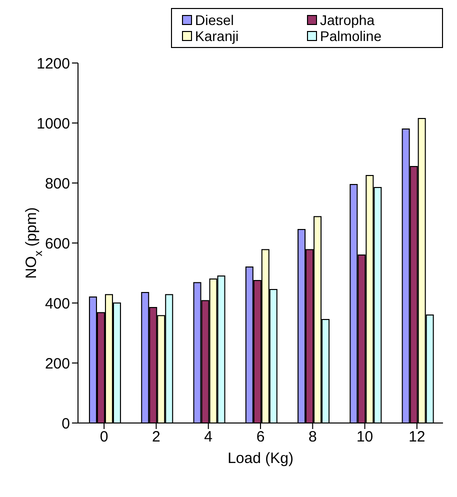  I want to click on x-tick-label: 8, so click(312, 437).